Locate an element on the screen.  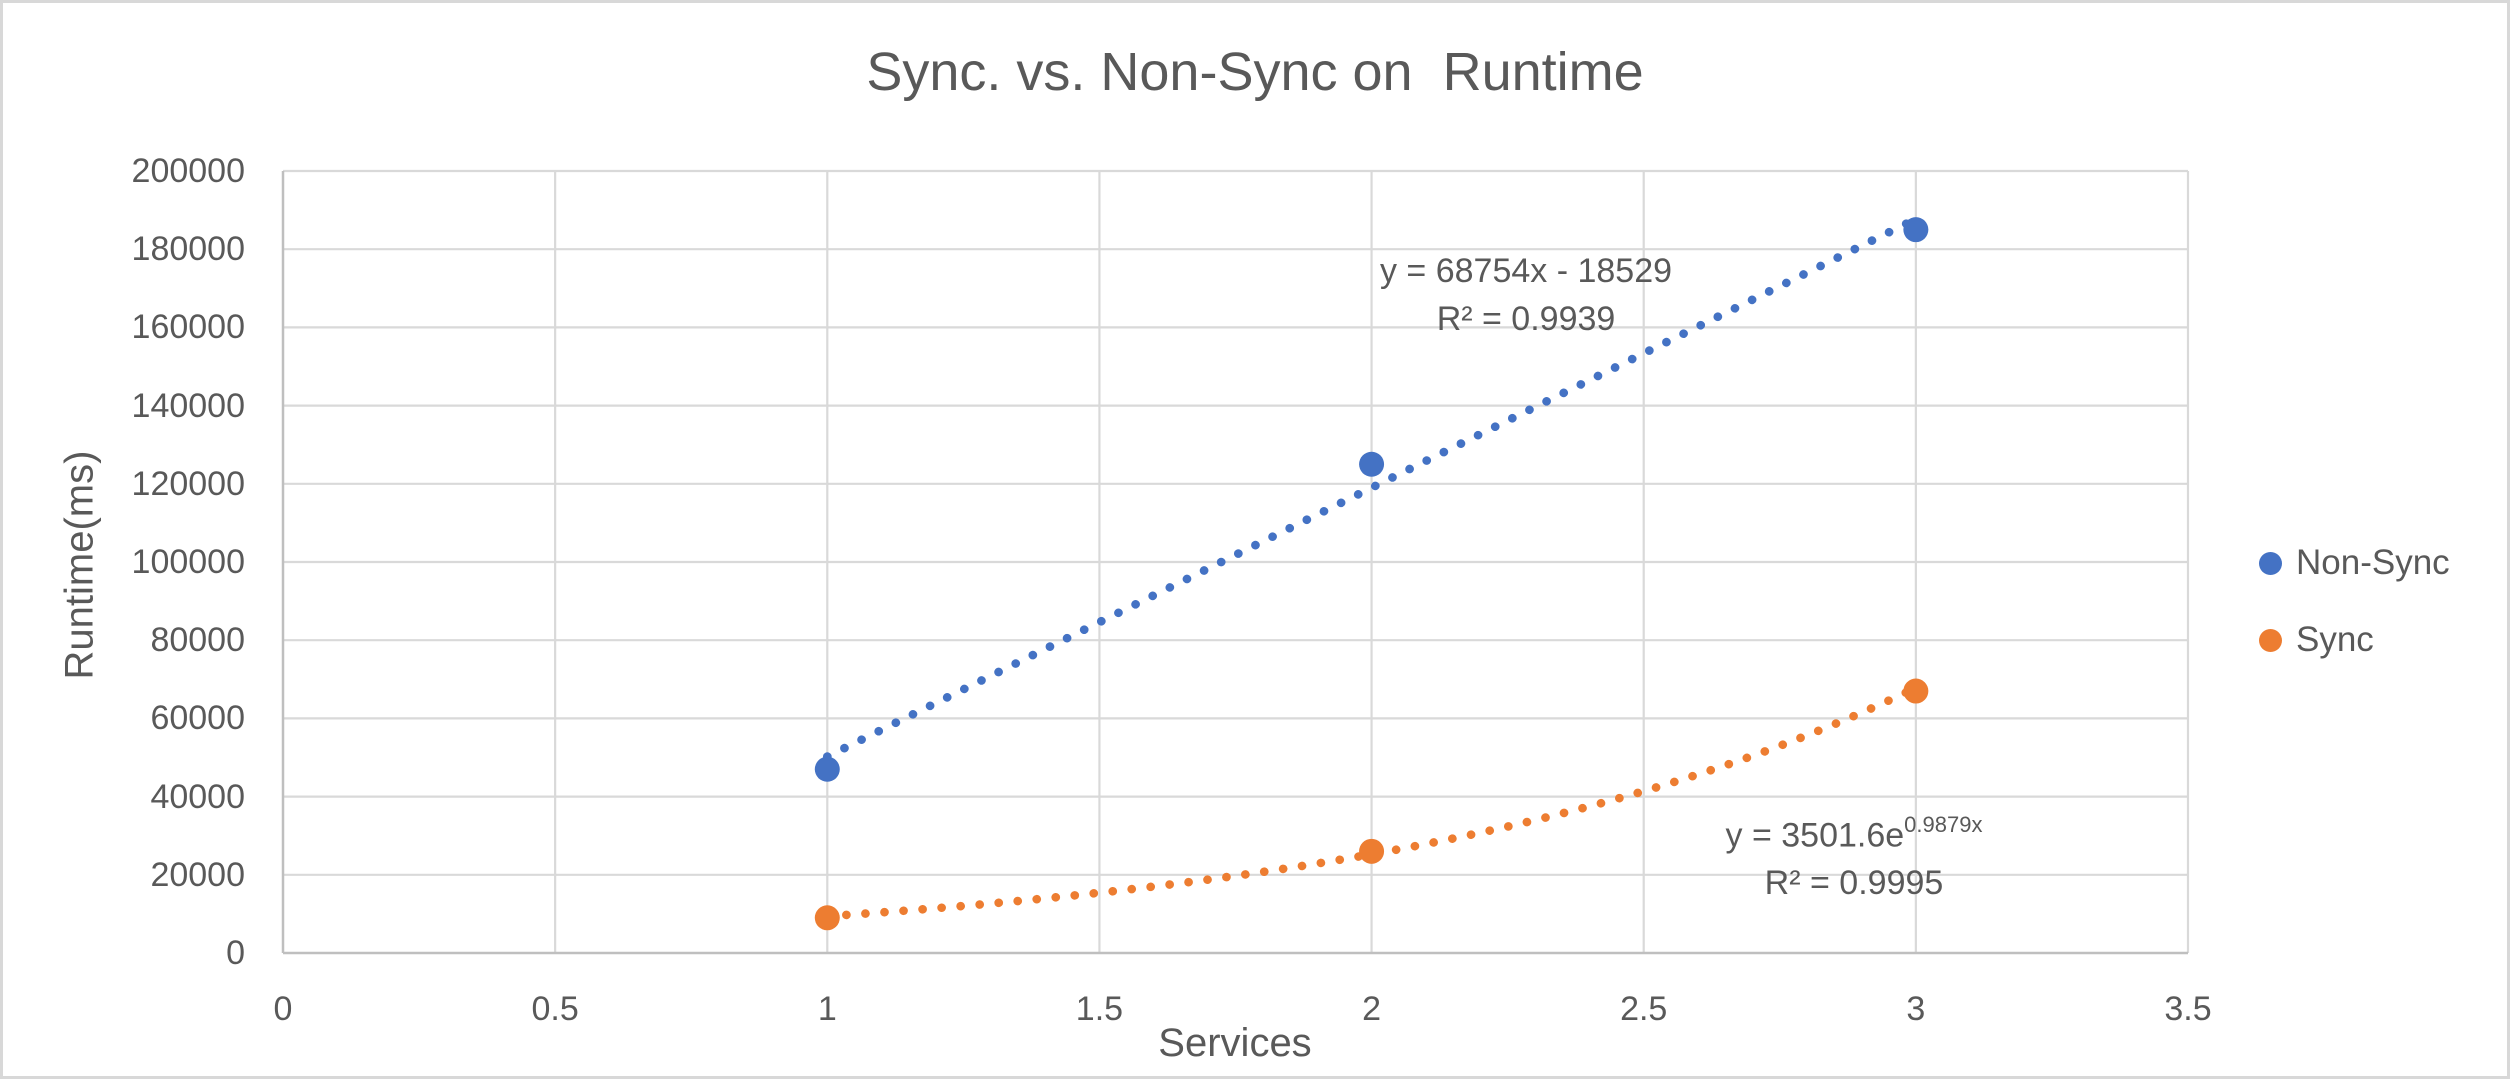
x-tick-label: 0.5 is located at coordinates (555, 1009).